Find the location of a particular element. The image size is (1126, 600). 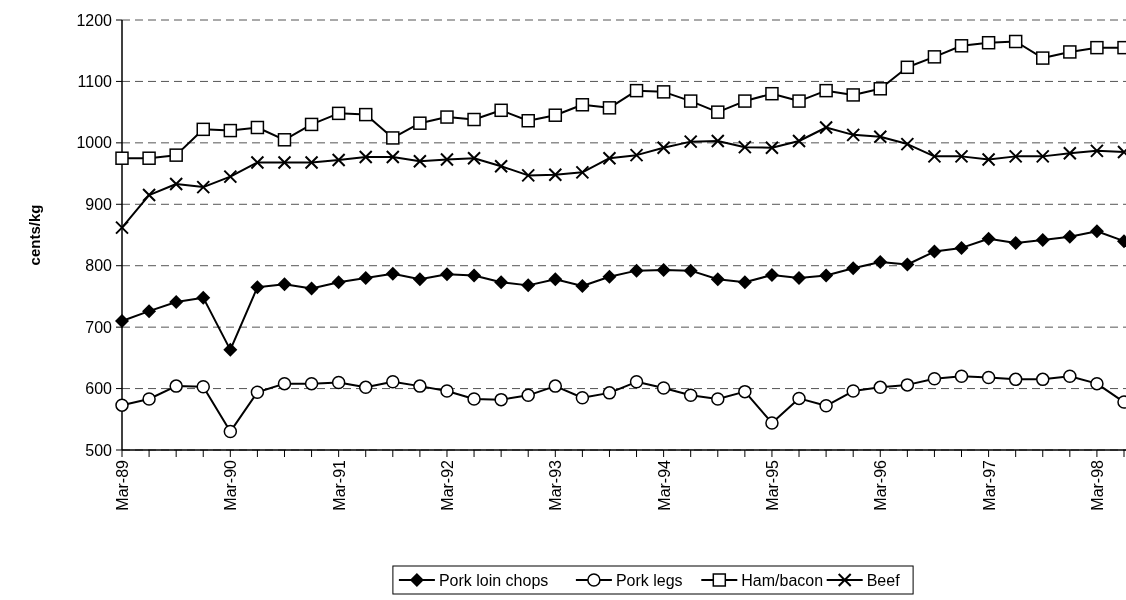

x-tick-label: Mar-91 is located at coordinates (339, 485).